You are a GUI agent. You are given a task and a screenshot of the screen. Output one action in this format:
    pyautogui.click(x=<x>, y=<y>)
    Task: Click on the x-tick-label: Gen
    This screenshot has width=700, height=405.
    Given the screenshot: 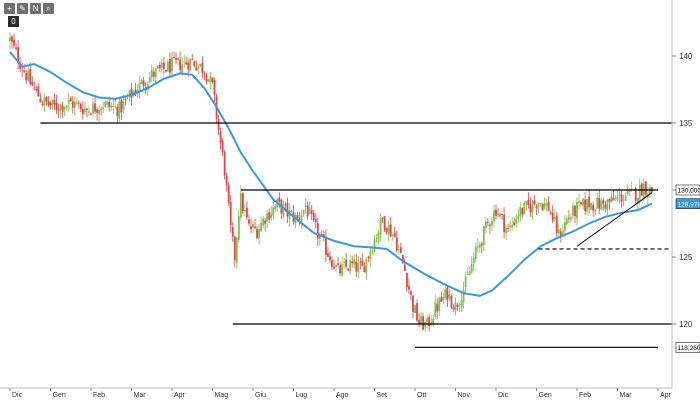 What is the action you would take?
    pyautogui.click(x=545, y=395)
    